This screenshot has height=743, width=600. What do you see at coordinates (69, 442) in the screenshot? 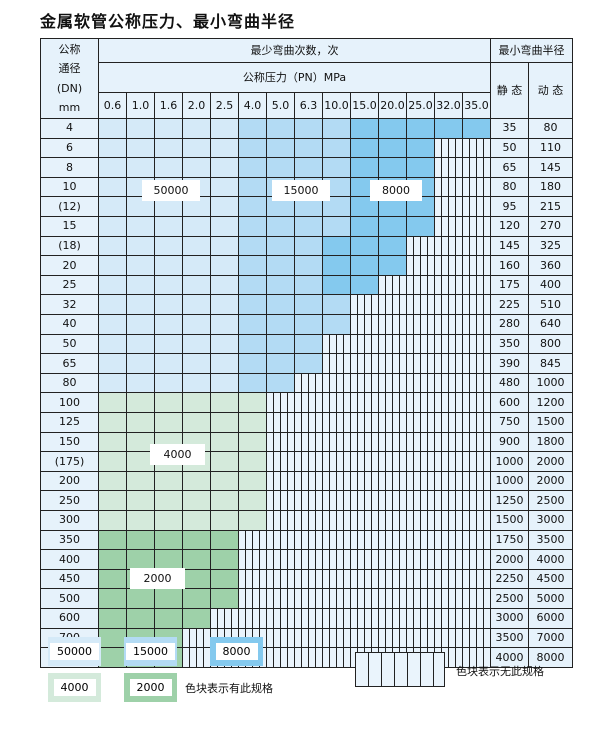
I see `dn-cell: 150` at bounding box center [69, 442].